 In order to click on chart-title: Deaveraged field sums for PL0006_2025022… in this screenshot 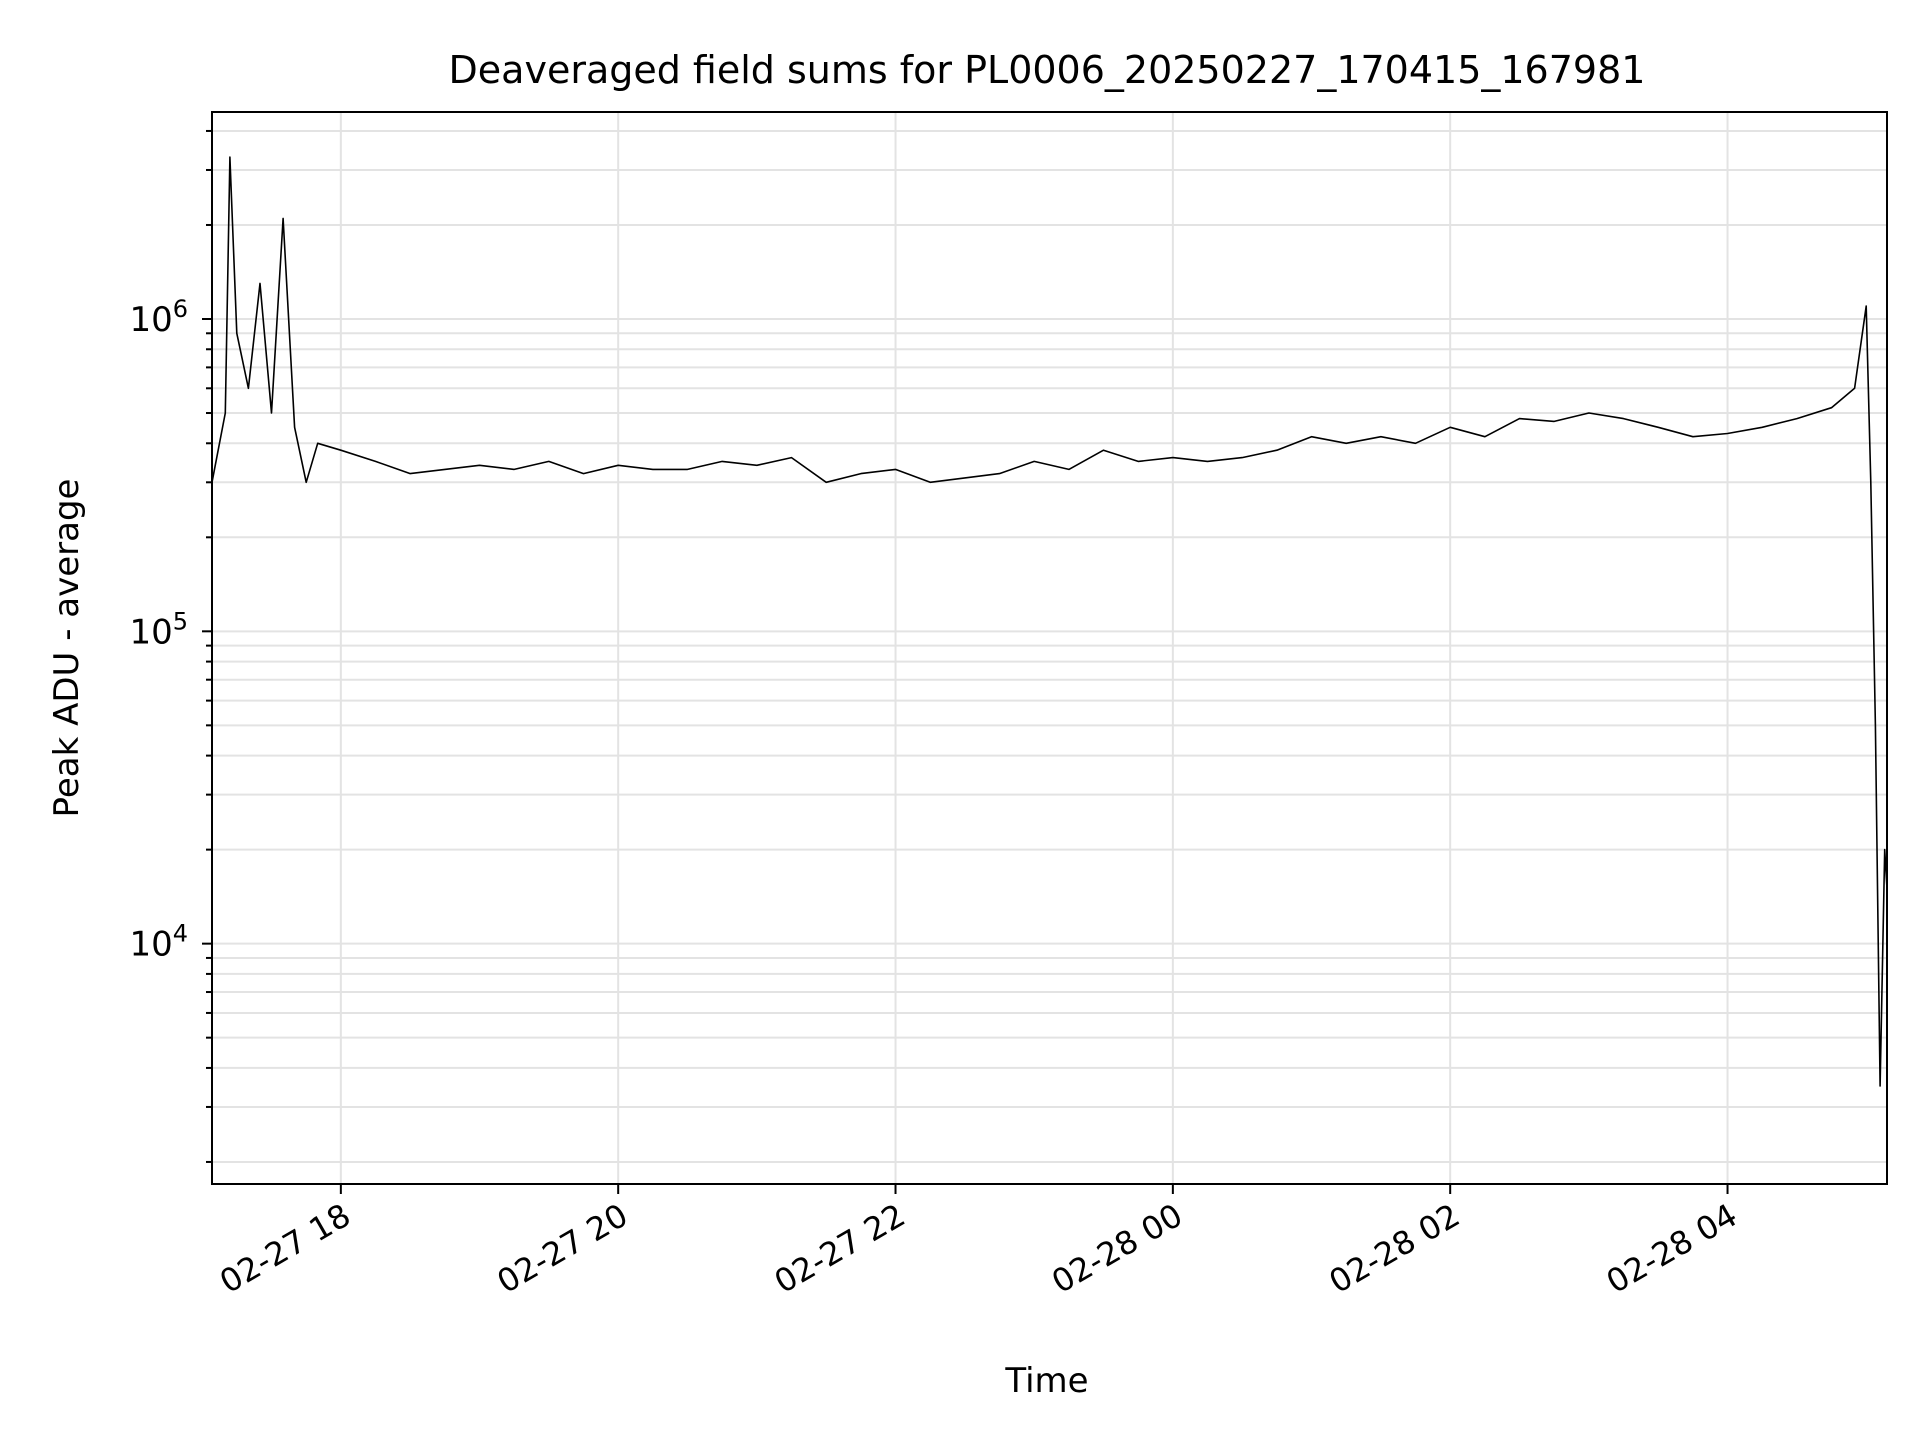, I will do `click(1047, 70)`.